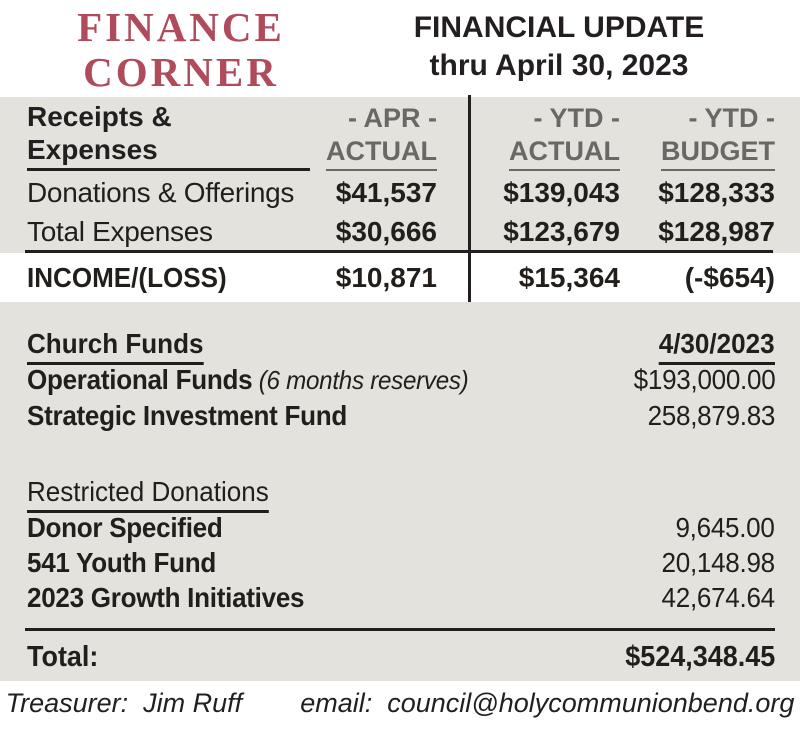 The width and height of the screenshot is (800, 731). I want to click on church-funds-header-row: Church Funds 4/30/2023, so click(400, 333).